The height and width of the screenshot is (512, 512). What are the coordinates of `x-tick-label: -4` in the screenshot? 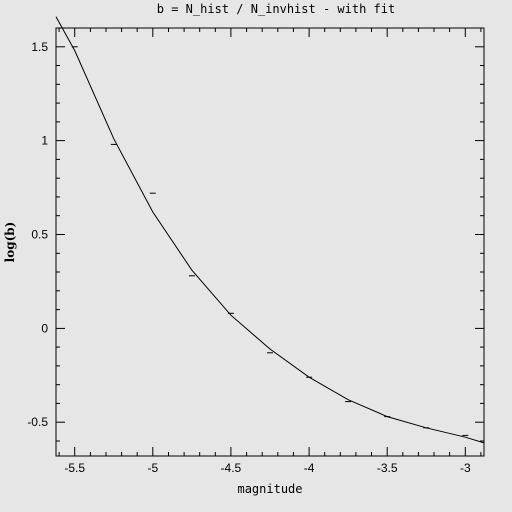 It's located at (309, 468).